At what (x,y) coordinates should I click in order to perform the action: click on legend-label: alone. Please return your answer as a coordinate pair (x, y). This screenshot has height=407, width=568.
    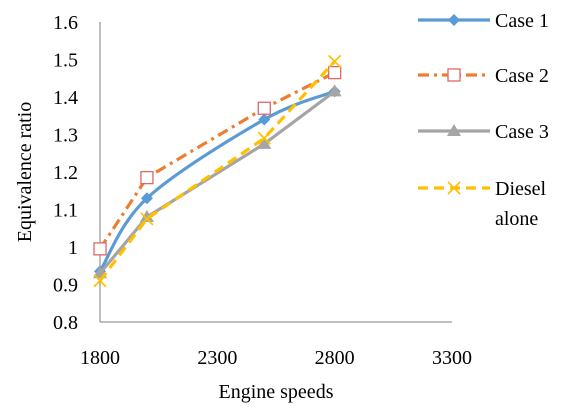
    Looking at the image, I should click on (516, 219).